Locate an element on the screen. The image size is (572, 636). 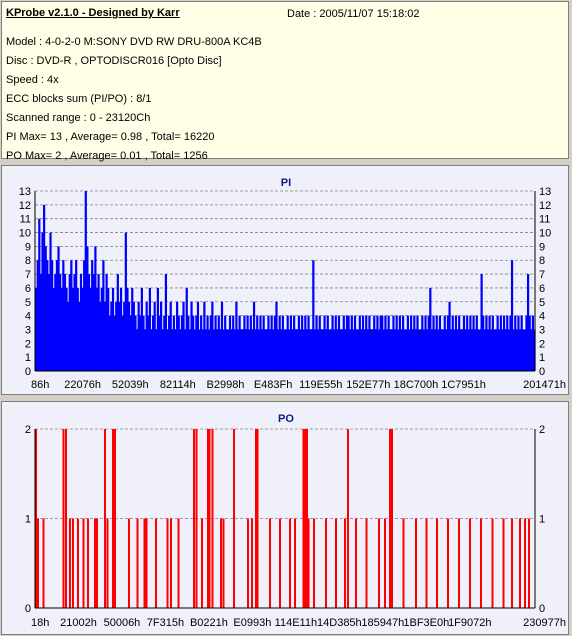
pi-ytick-left: 1 is located at coordinates (28, 358).